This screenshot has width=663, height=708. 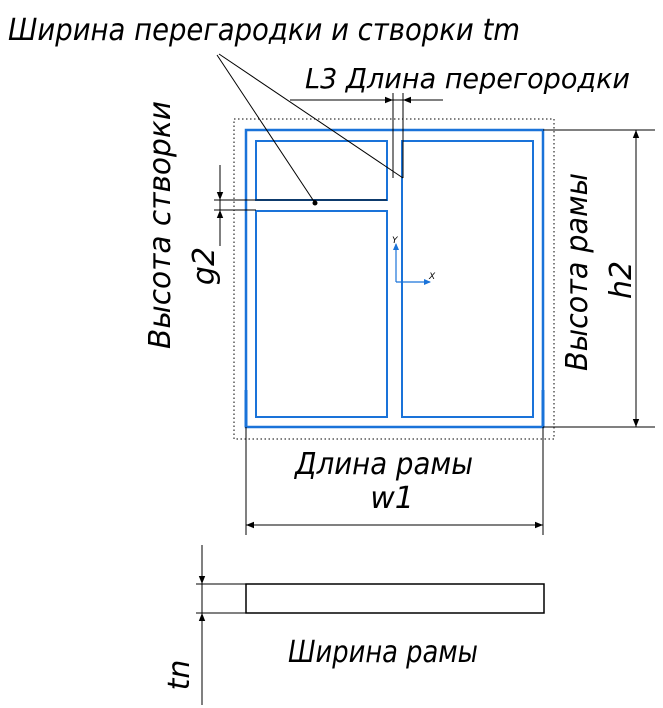 What do you see at coordinates (315, 203) in the screenshot?
I see `leader-dot` at bounding box center [315, 203].